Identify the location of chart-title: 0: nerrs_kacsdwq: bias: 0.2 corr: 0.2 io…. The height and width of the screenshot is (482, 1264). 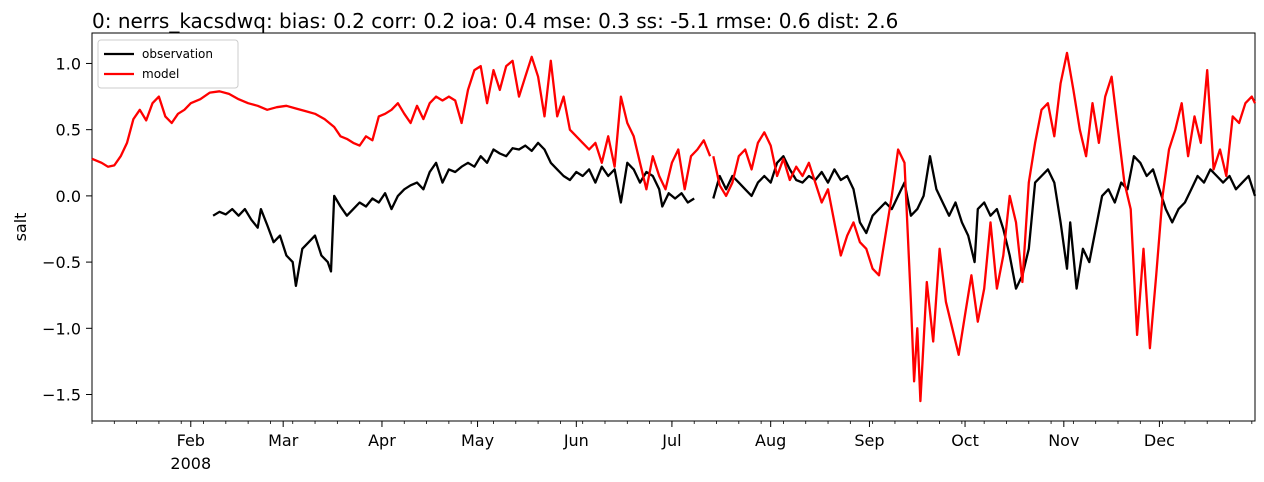
(495, 21).